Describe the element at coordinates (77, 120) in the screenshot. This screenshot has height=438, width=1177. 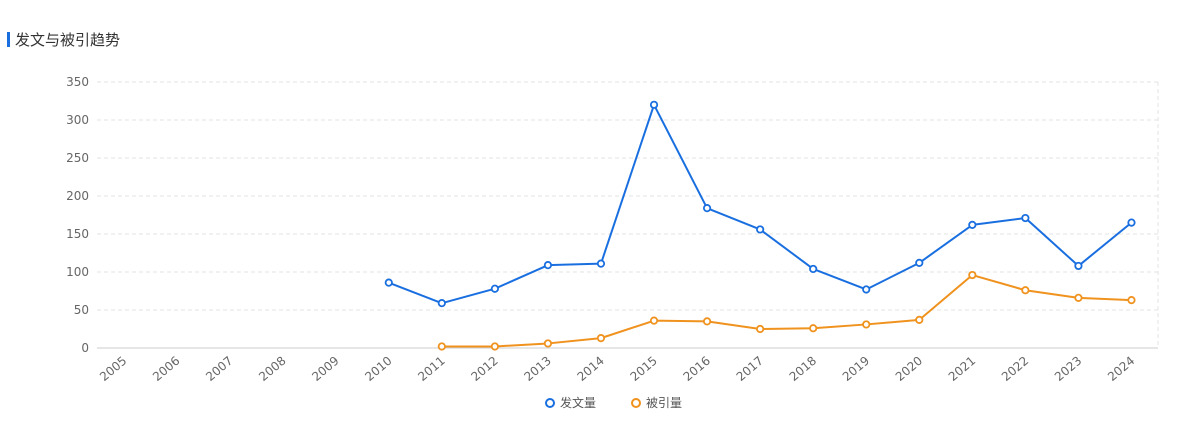
I see `y-tick-label: 300` at that location.